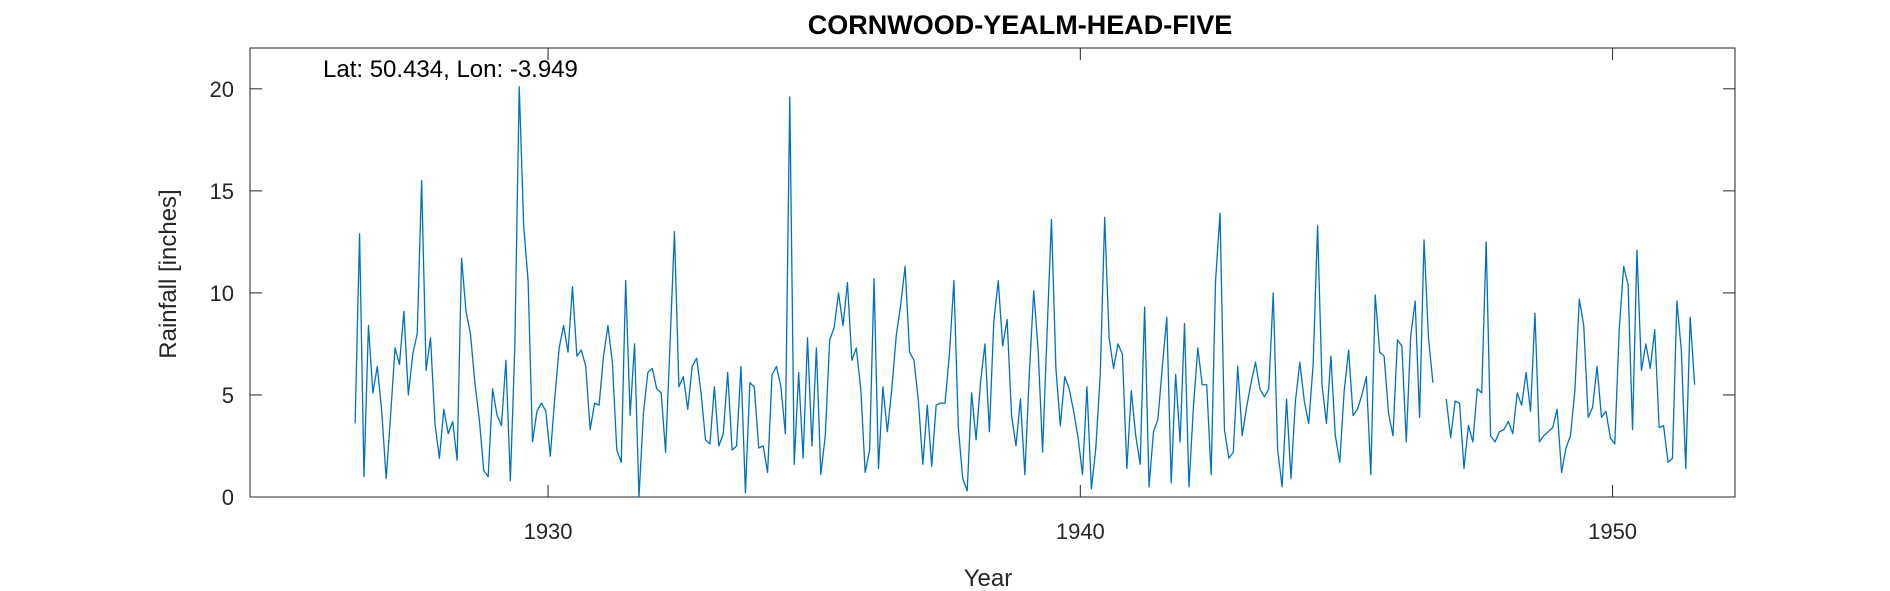 Image resolution: width=1890 pixels, height=591 pixels. I want to click on x-tick-label: 1940, so click(1080, 531).